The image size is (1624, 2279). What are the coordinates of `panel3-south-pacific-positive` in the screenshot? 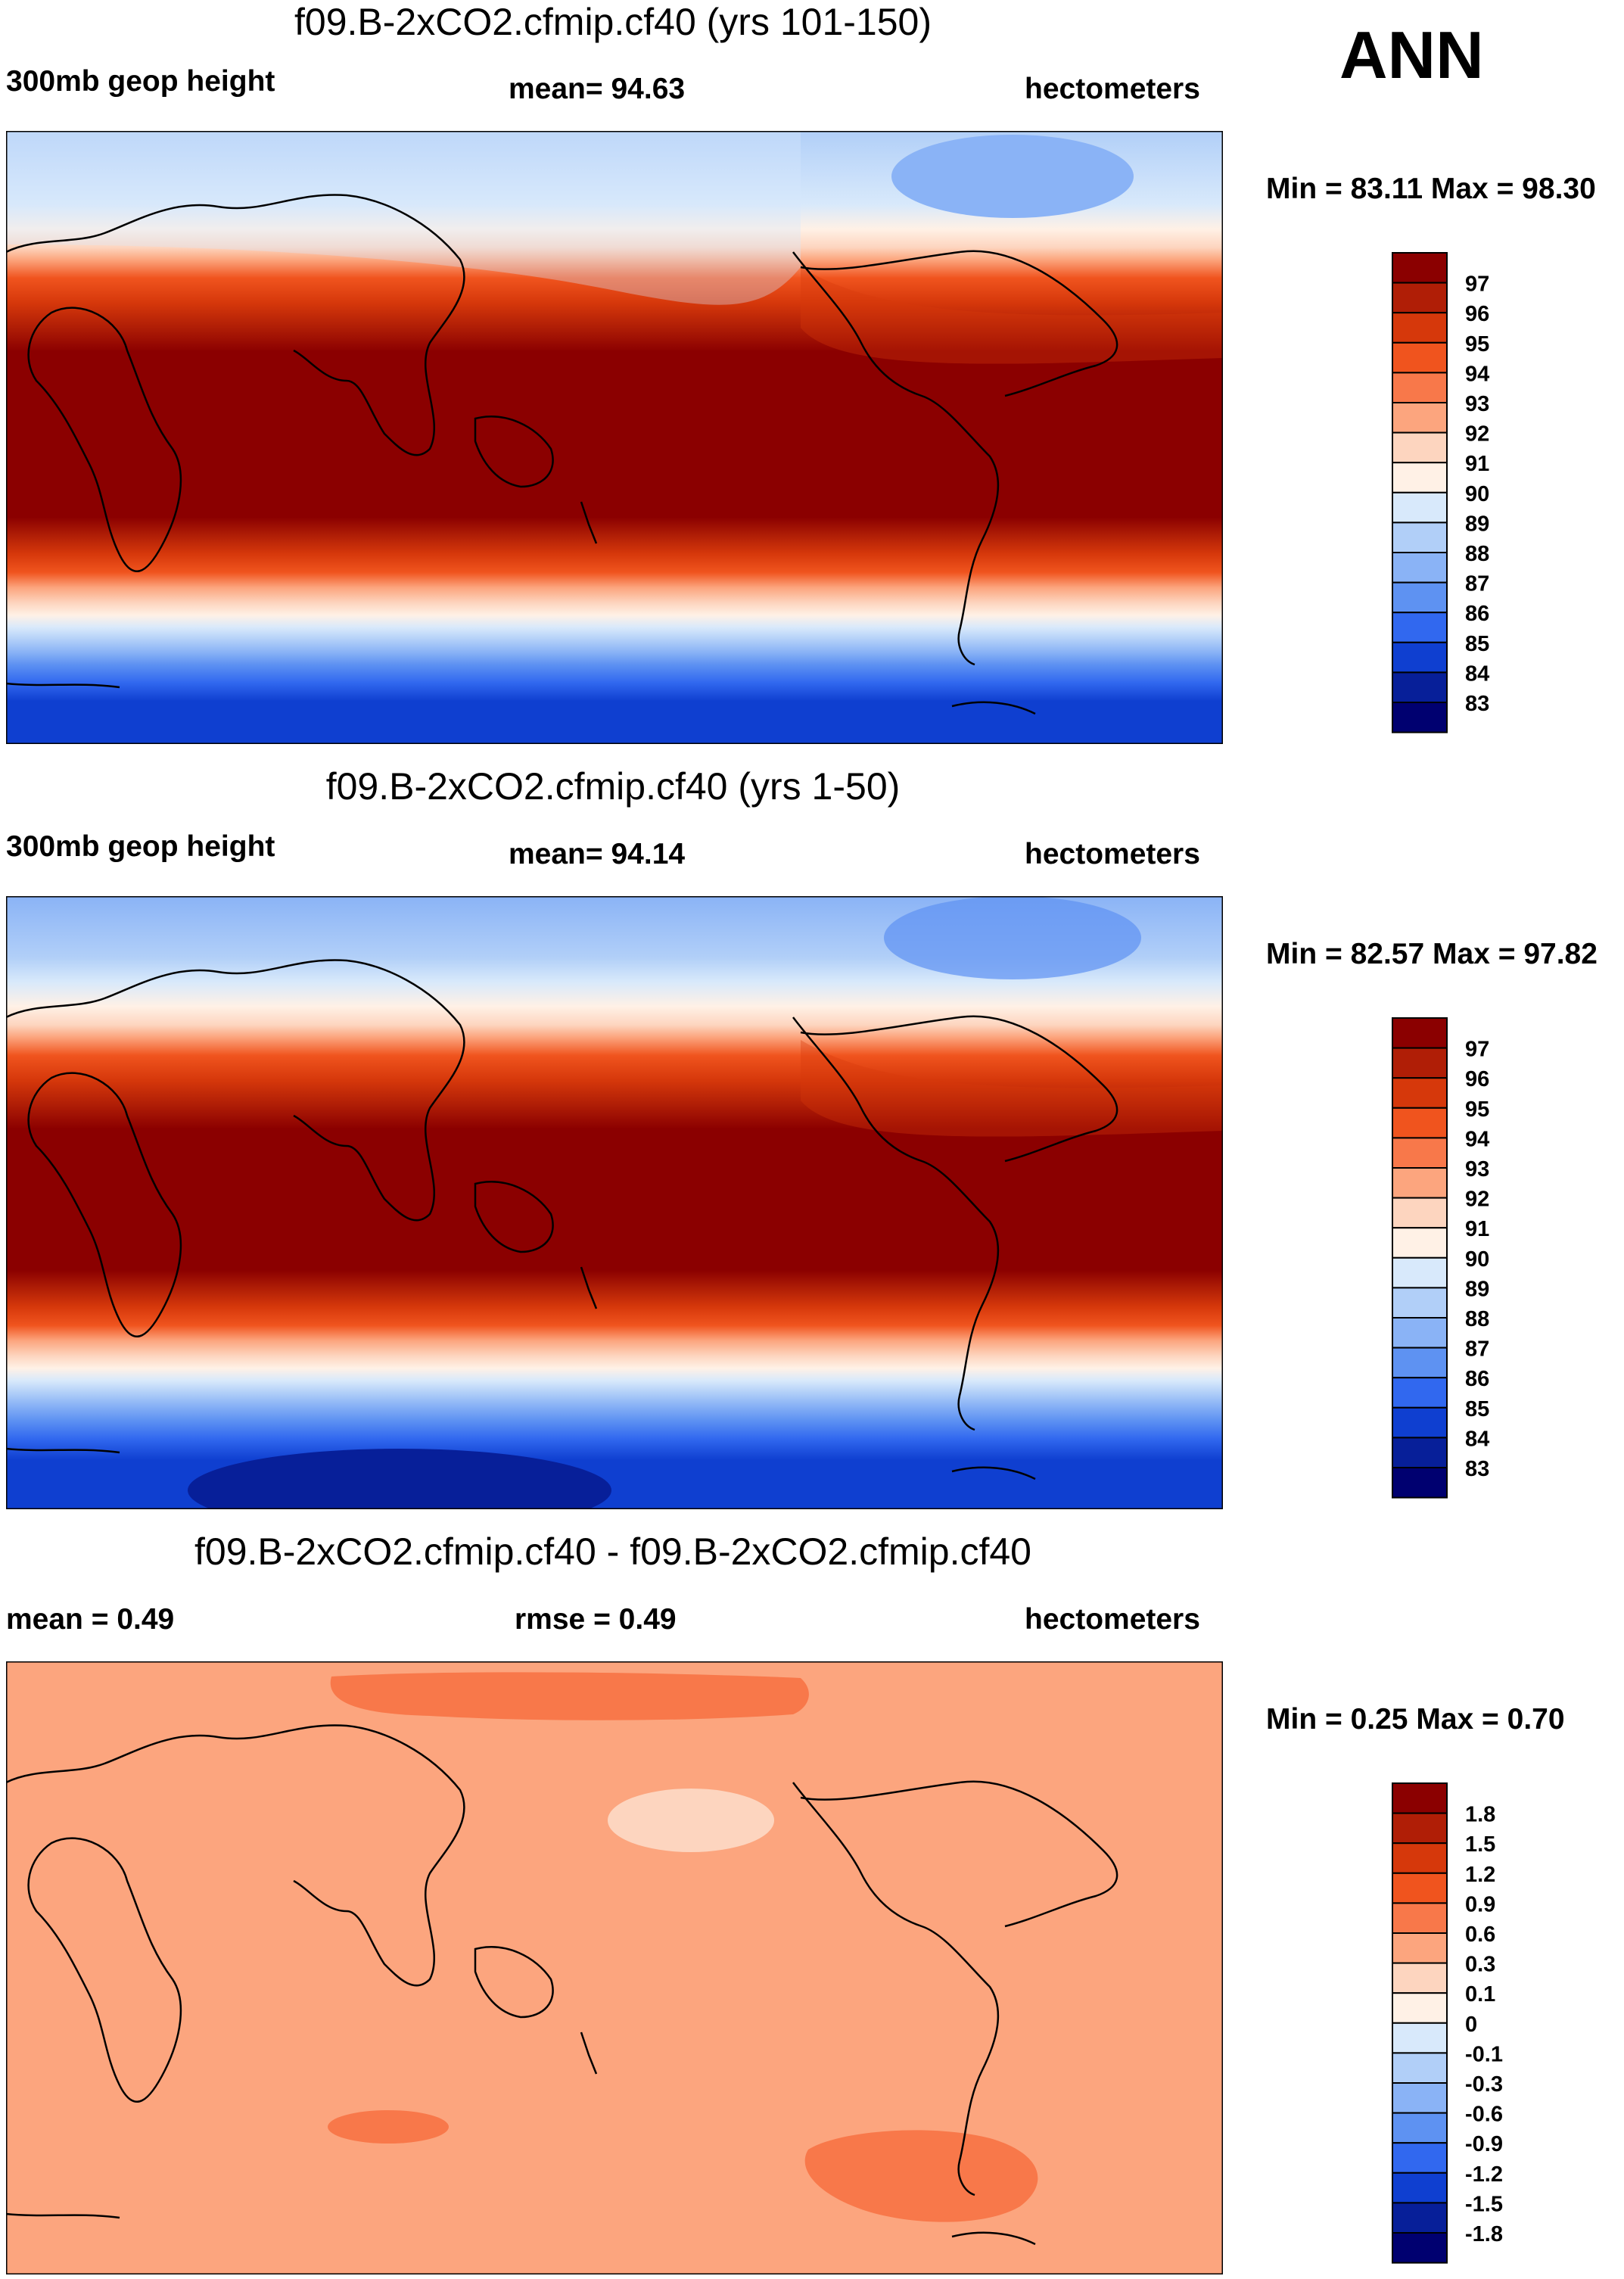 It's located at (921, 2176).